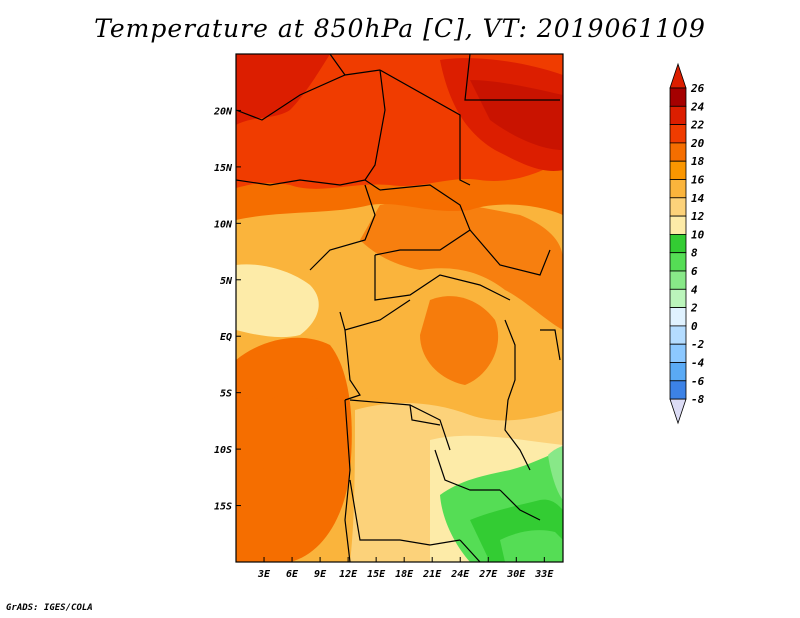 The height and width of the screenshot is (618, 800). What do you see at coordinates (405, 568) in the screenshot?
I see `longitude-axis: 3E 6E 9E 12E 15E 18E 21E 24E 27E 30E 33E` at bounding box center [405, 568].